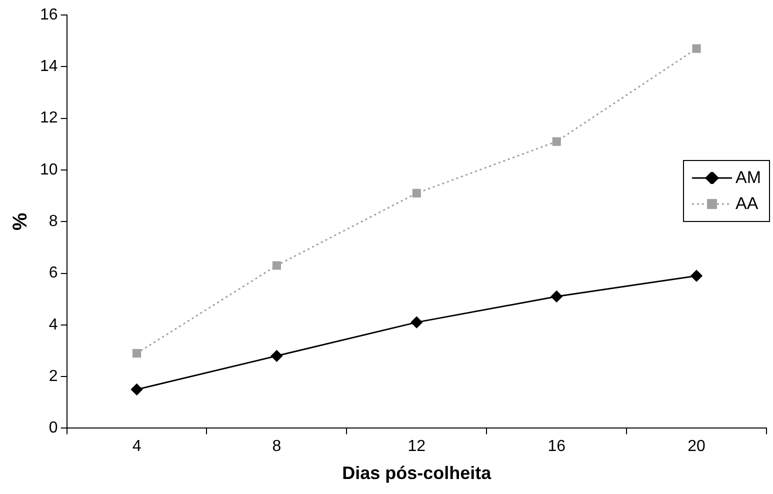 Image resolution: width=773 pixels, height=494 pixels. Describe the element at coordinates (747, 204) in the screenshot. I see `legend-label: AA` at that location.